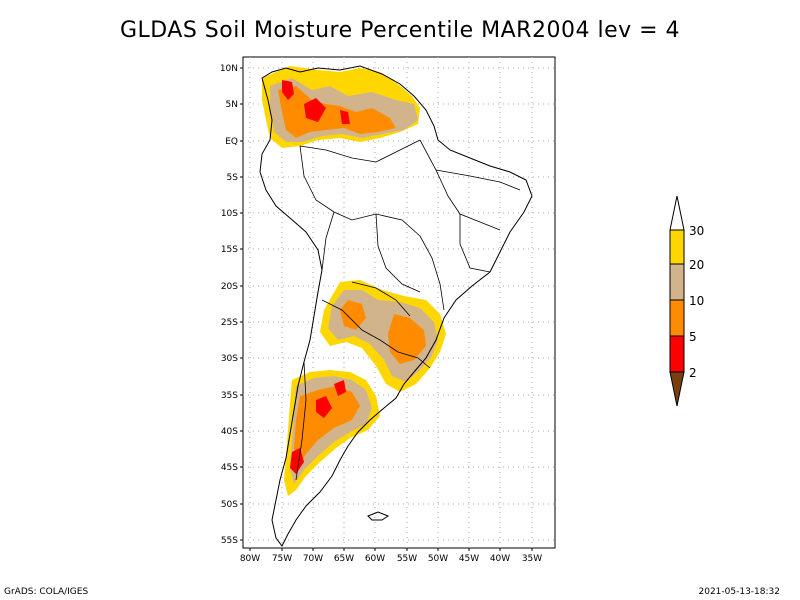 Image resolution: width=800 pixels, height=600 pixels. I want to click on lon-label: 50W, so click(438, 559).